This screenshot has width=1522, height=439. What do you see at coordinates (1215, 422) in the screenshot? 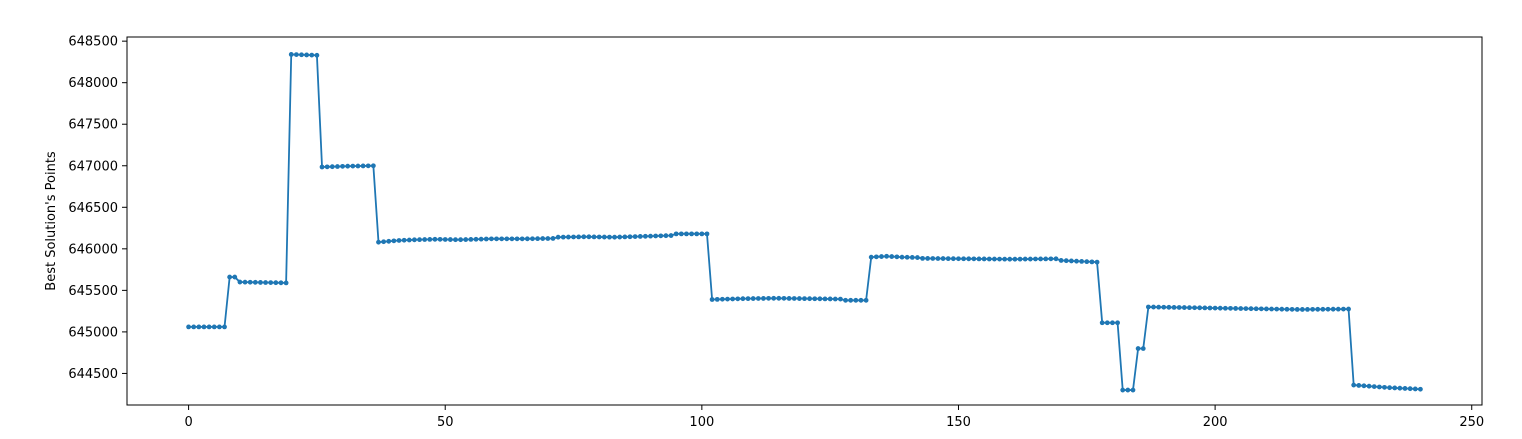
I see `x-tick-label: 200` at bounding box center [1215, 422].